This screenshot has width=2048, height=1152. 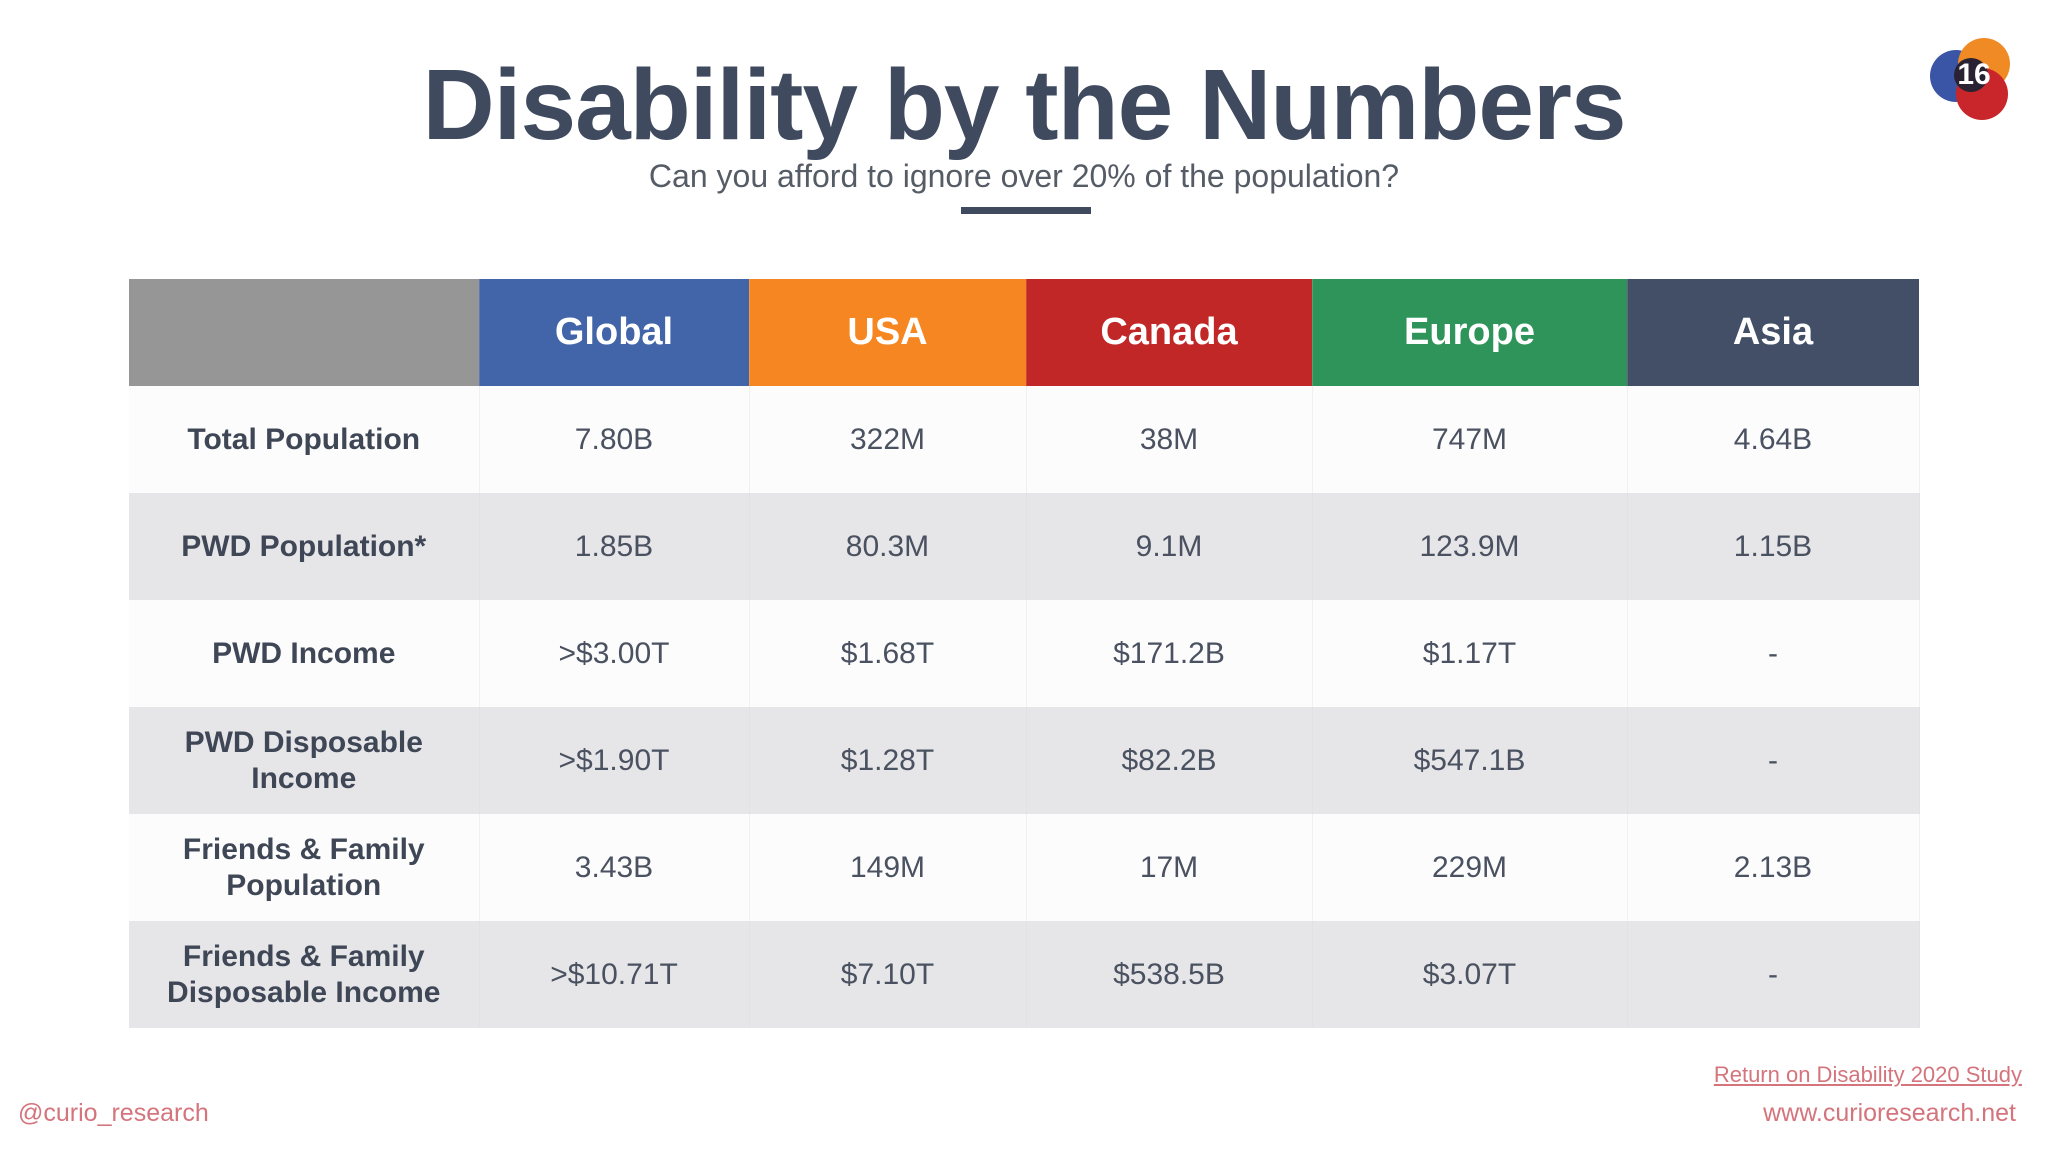 I want to click on cell-canada: 38M, so click(x=1169, y=439).